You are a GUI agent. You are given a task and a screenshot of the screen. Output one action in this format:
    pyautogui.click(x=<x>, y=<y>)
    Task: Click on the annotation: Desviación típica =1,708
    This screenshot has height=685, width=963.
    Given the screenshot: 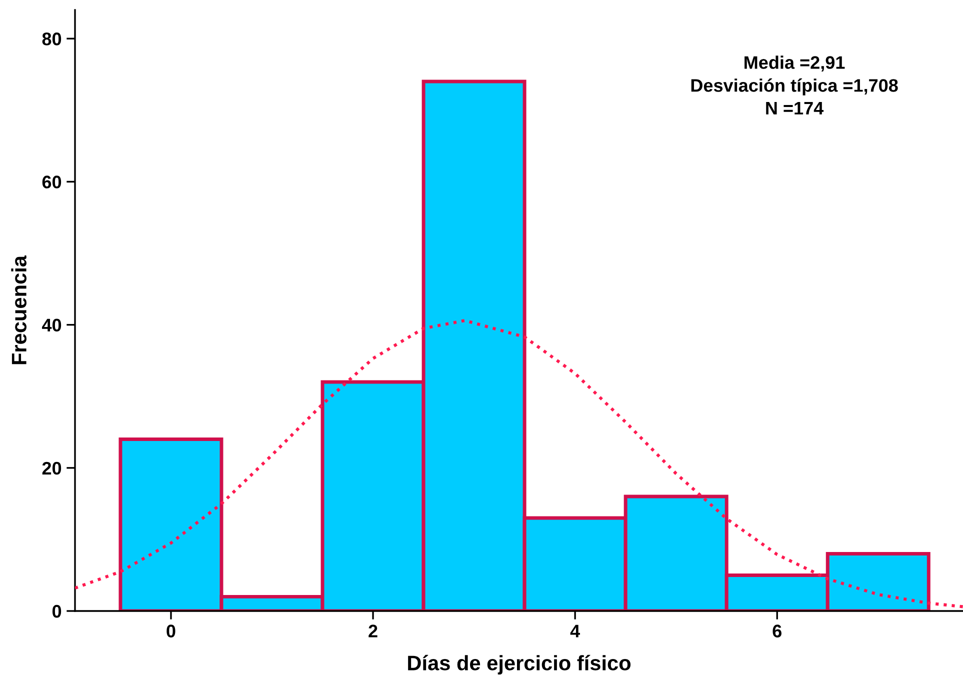 What is the action you would take?
    pyautogui.click(x=794, y=87)
    